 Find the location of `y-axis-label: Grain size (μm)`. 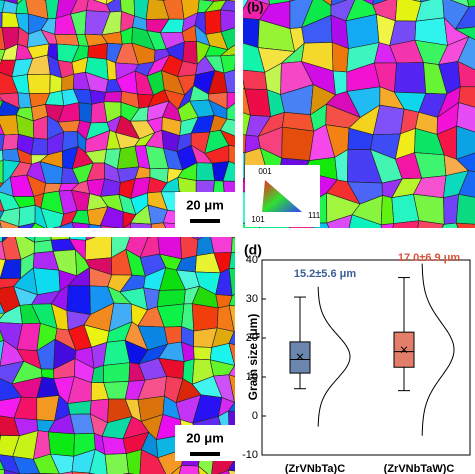

y-axis-label: Grain size (μm) is located at coordinates (253, 357).